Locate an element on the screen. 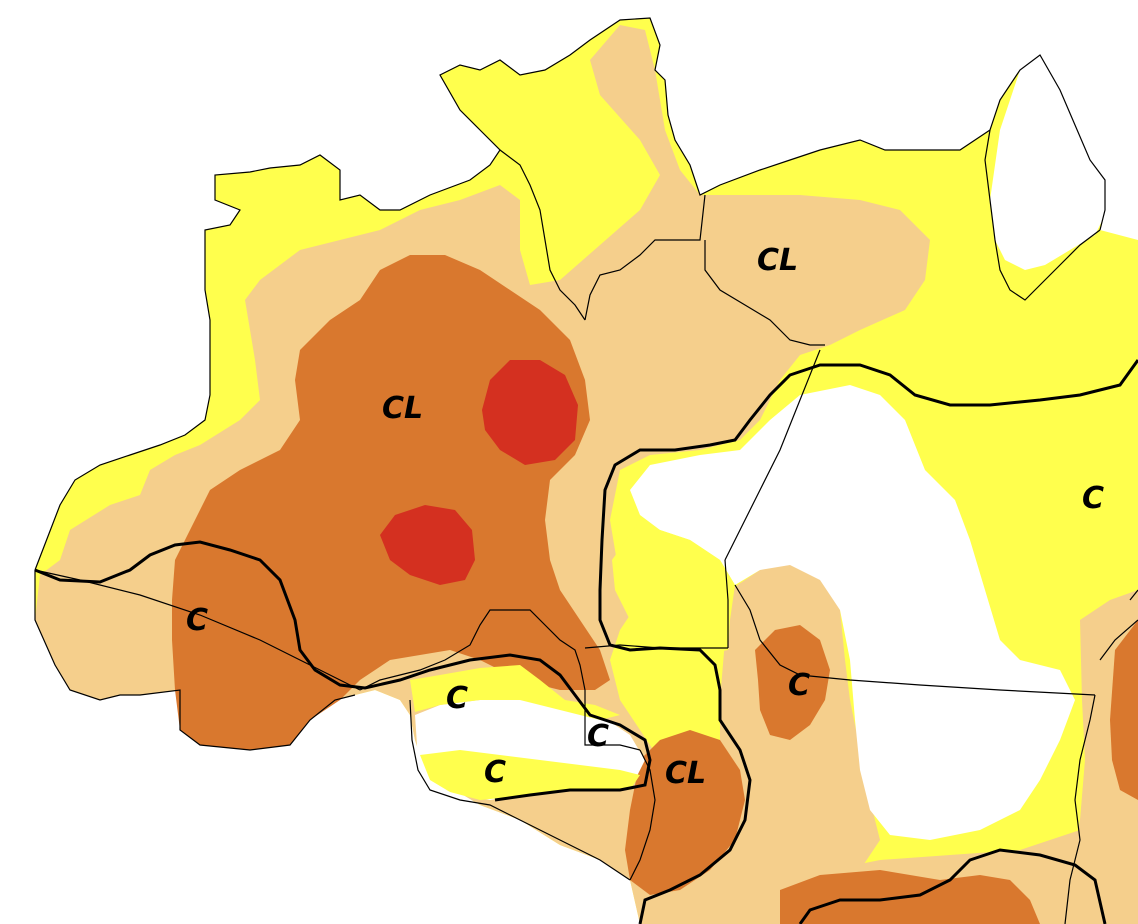 The height and width of the screenshot is (924, 1138). region-label-c-southeast: C is located at coordinates (799, 685).